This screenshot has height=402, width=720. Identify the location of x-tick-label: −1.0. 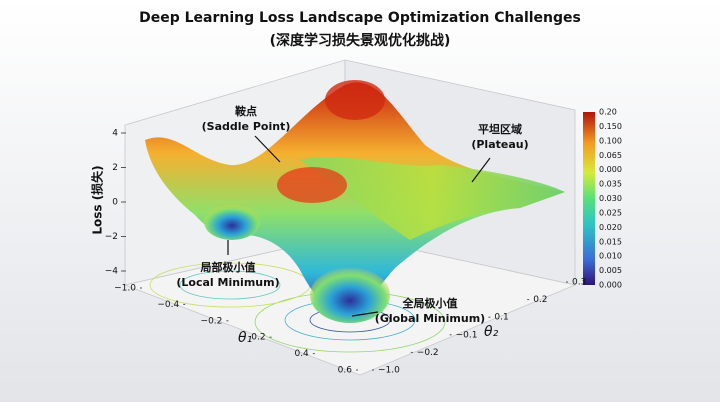
(125, 289).